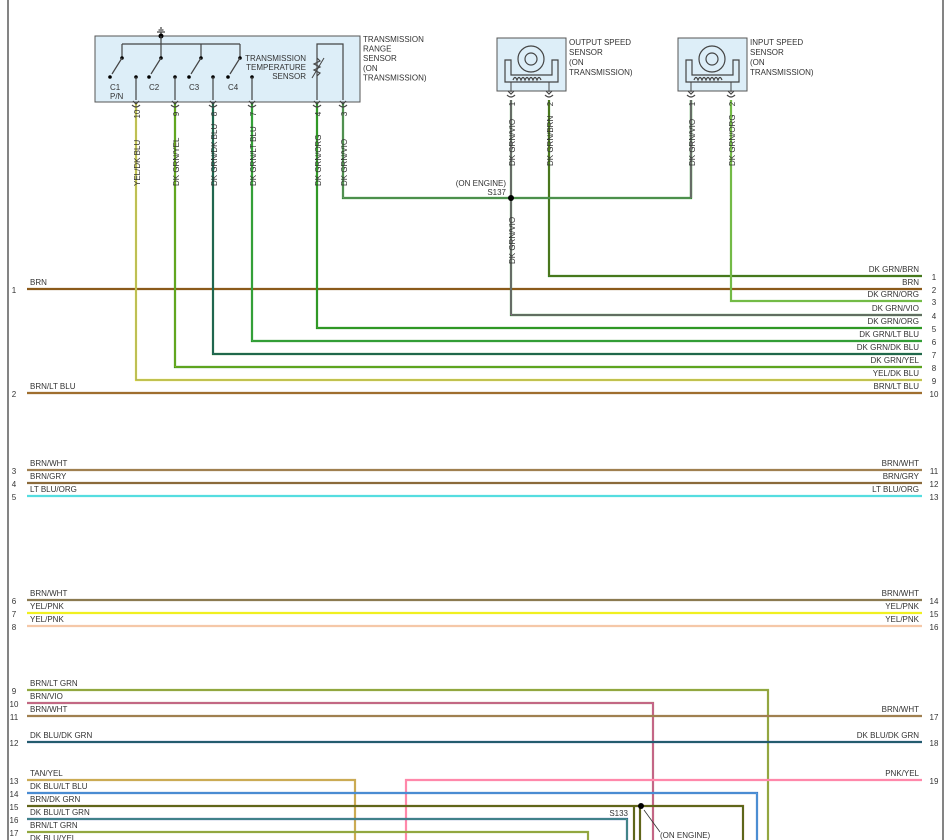 This screenshot has height=840, width=948. Describe the element at coordinates (934, 302) in the screenshot. I see `right-pin-number: 3` at that location.